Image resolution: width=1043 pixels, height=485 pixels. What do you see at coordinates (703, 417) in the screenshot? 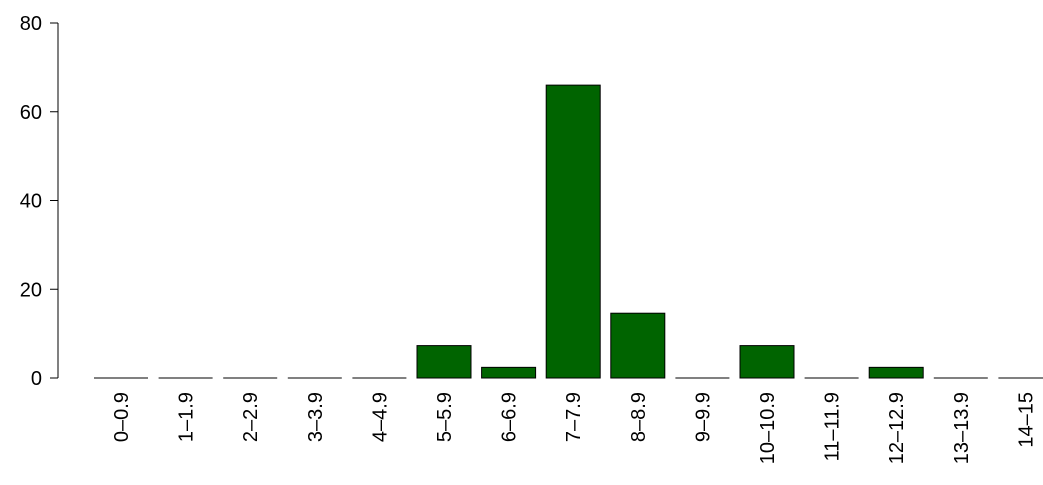
I see `x-tick-label: 9–9.9` at bounding box center [703, 417].